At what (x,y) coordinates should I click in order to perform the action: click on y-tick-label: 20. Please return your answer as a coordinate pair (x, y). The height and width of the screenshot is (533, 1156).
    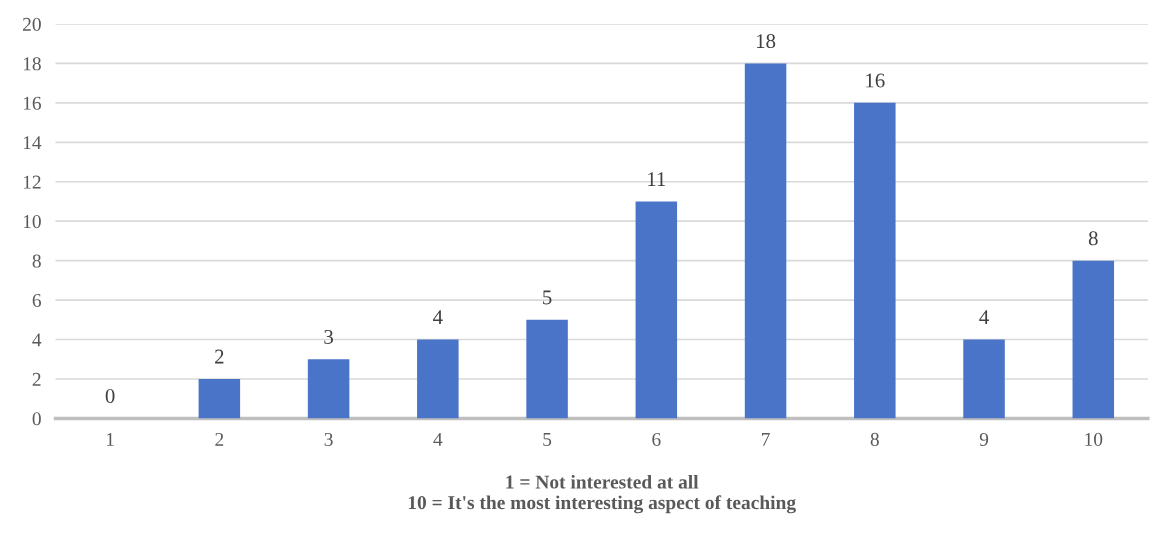
    Looking at the image, I should click on (32, 24).